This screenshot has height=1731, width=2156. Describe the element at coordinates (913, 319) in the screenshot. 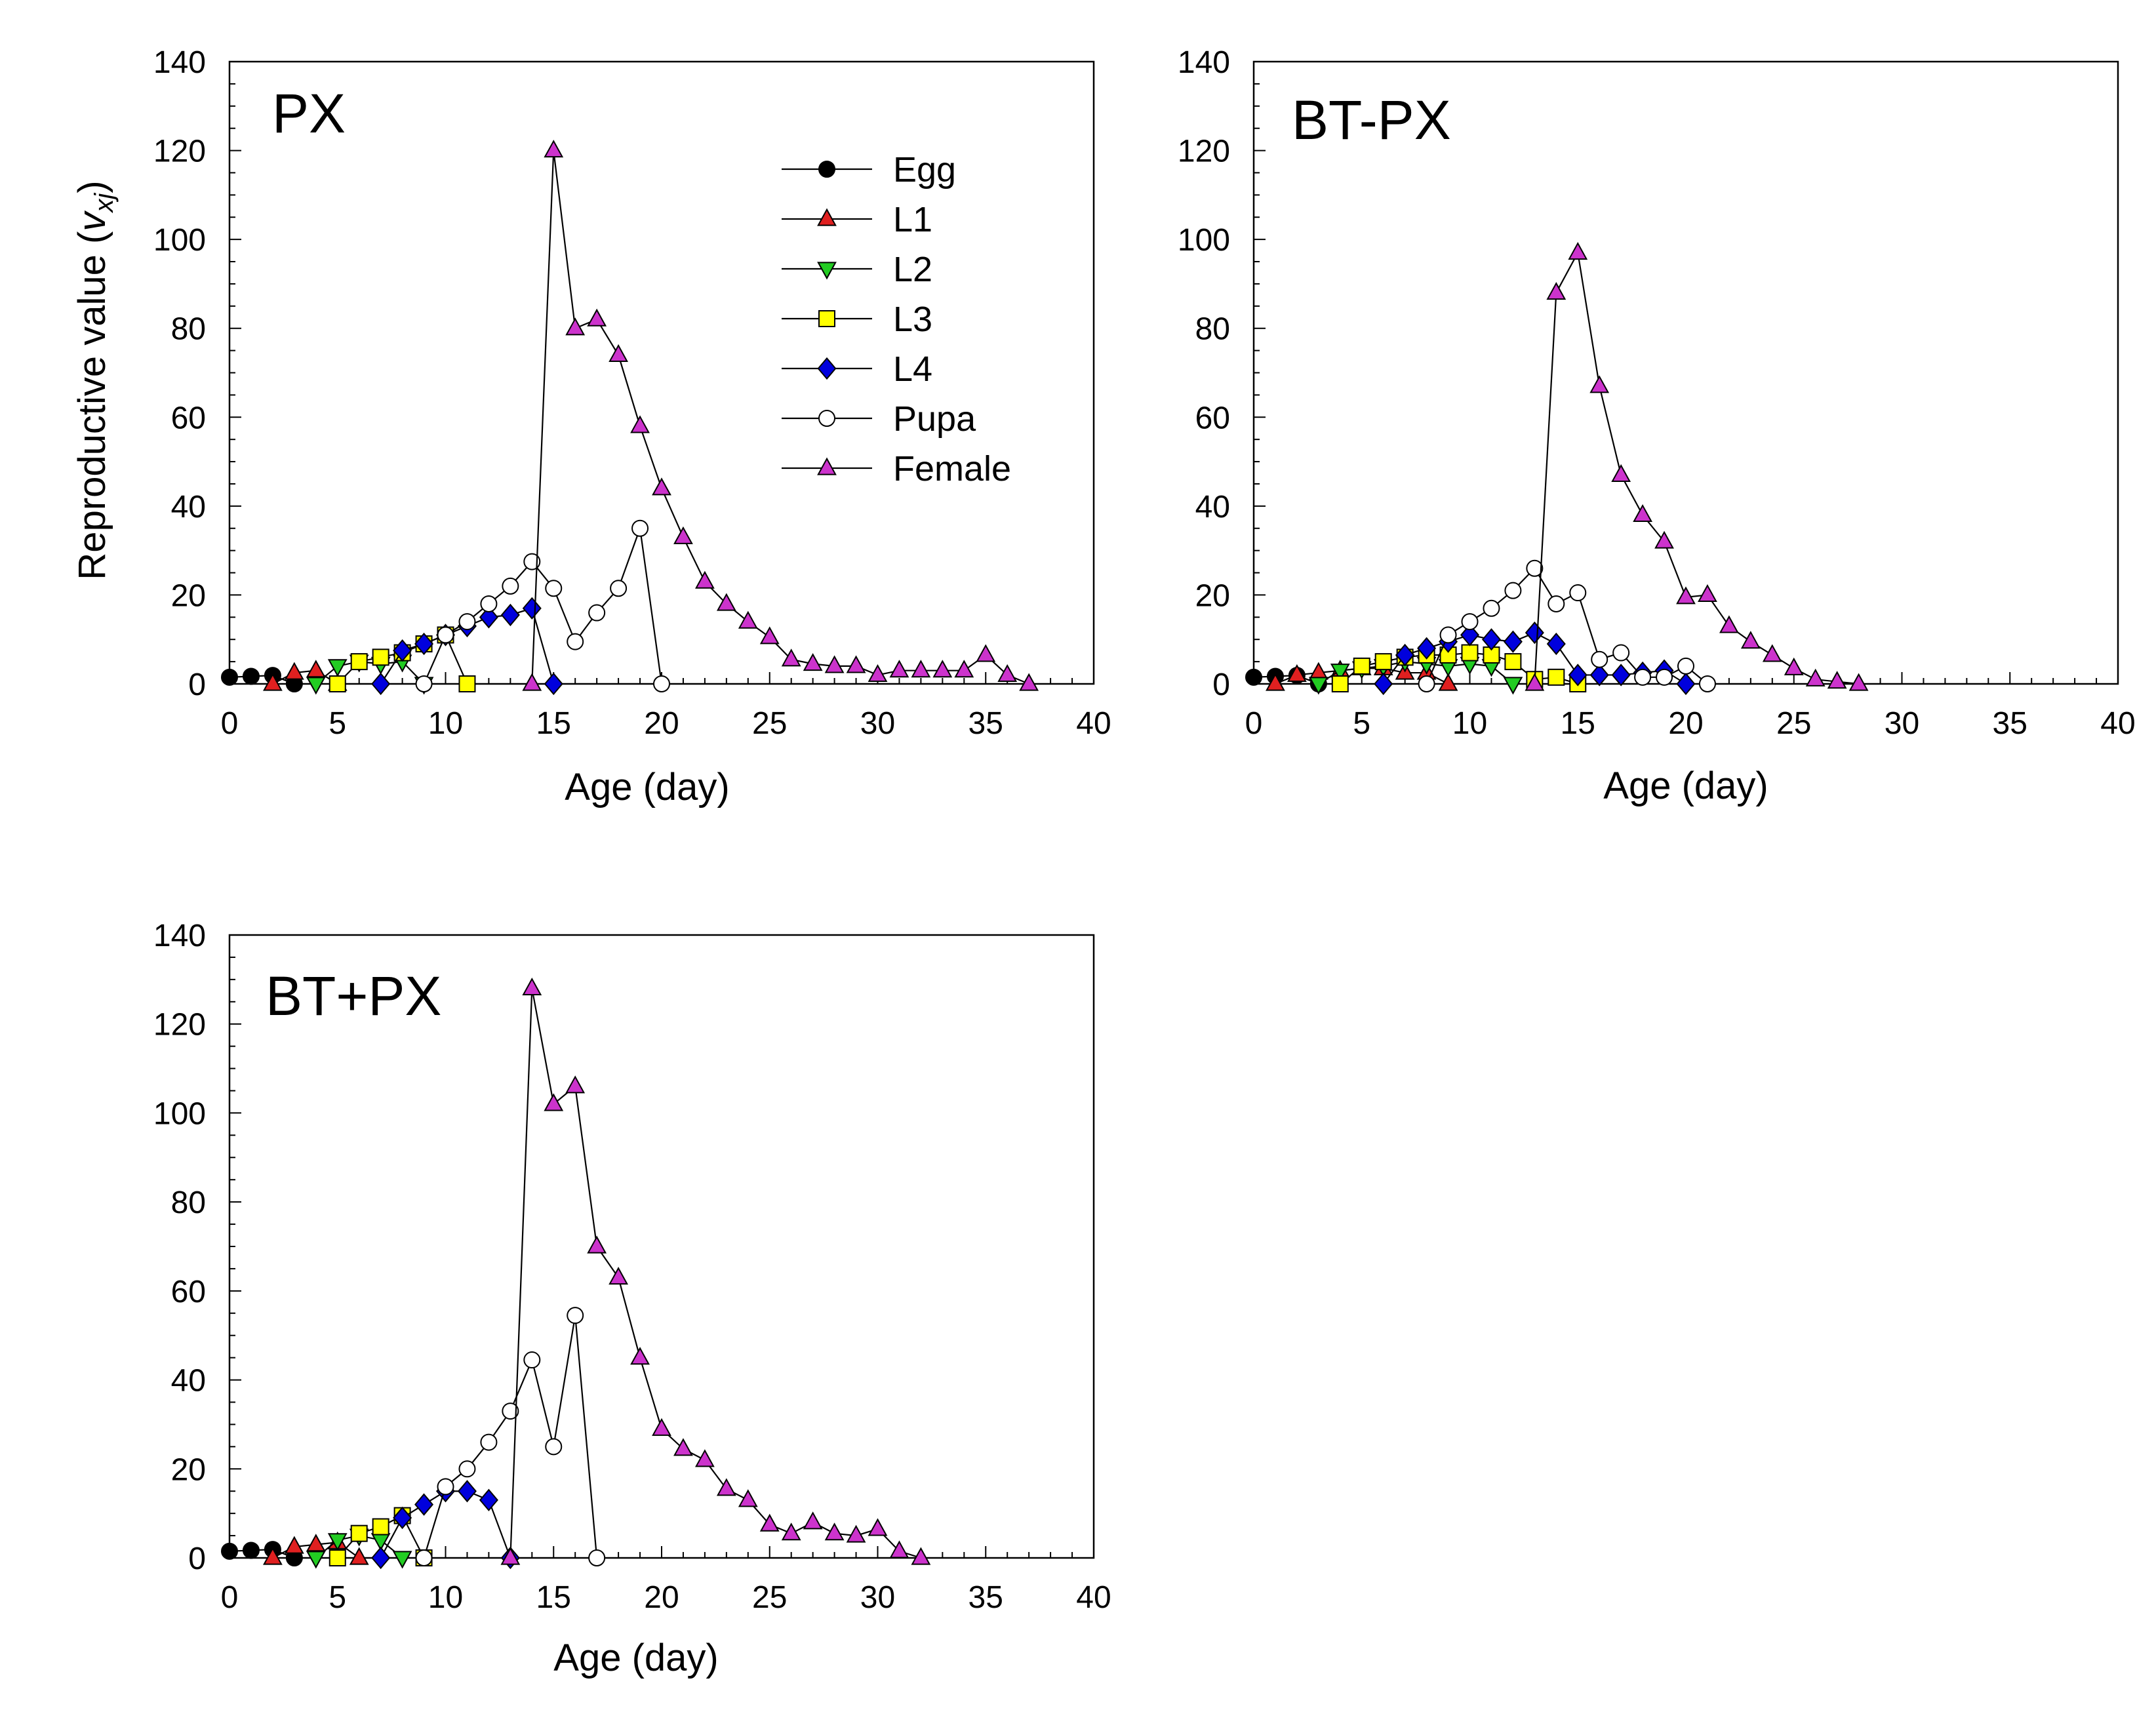

I see `legend-label-l3: L3` at that location.